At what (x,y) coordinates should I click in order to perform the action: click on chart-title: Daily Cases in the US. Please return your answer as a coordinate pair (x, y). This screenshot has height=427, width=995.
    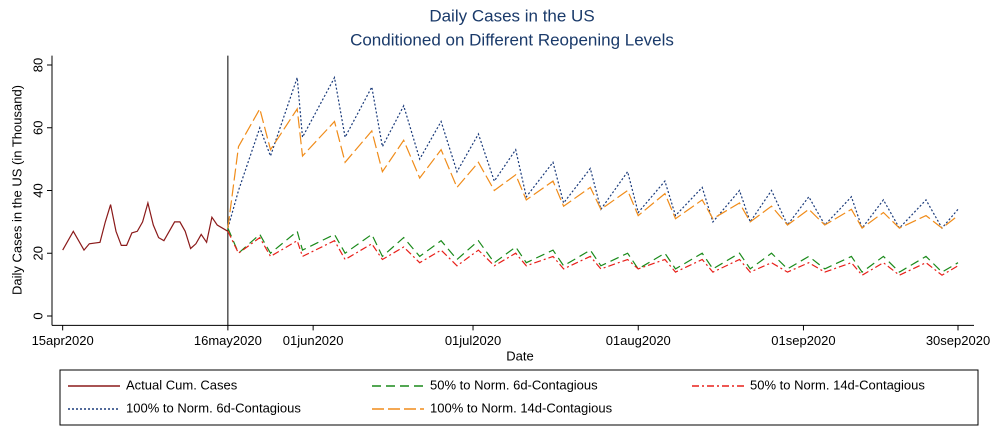
    Looking at the image, I should click on (511, 15).